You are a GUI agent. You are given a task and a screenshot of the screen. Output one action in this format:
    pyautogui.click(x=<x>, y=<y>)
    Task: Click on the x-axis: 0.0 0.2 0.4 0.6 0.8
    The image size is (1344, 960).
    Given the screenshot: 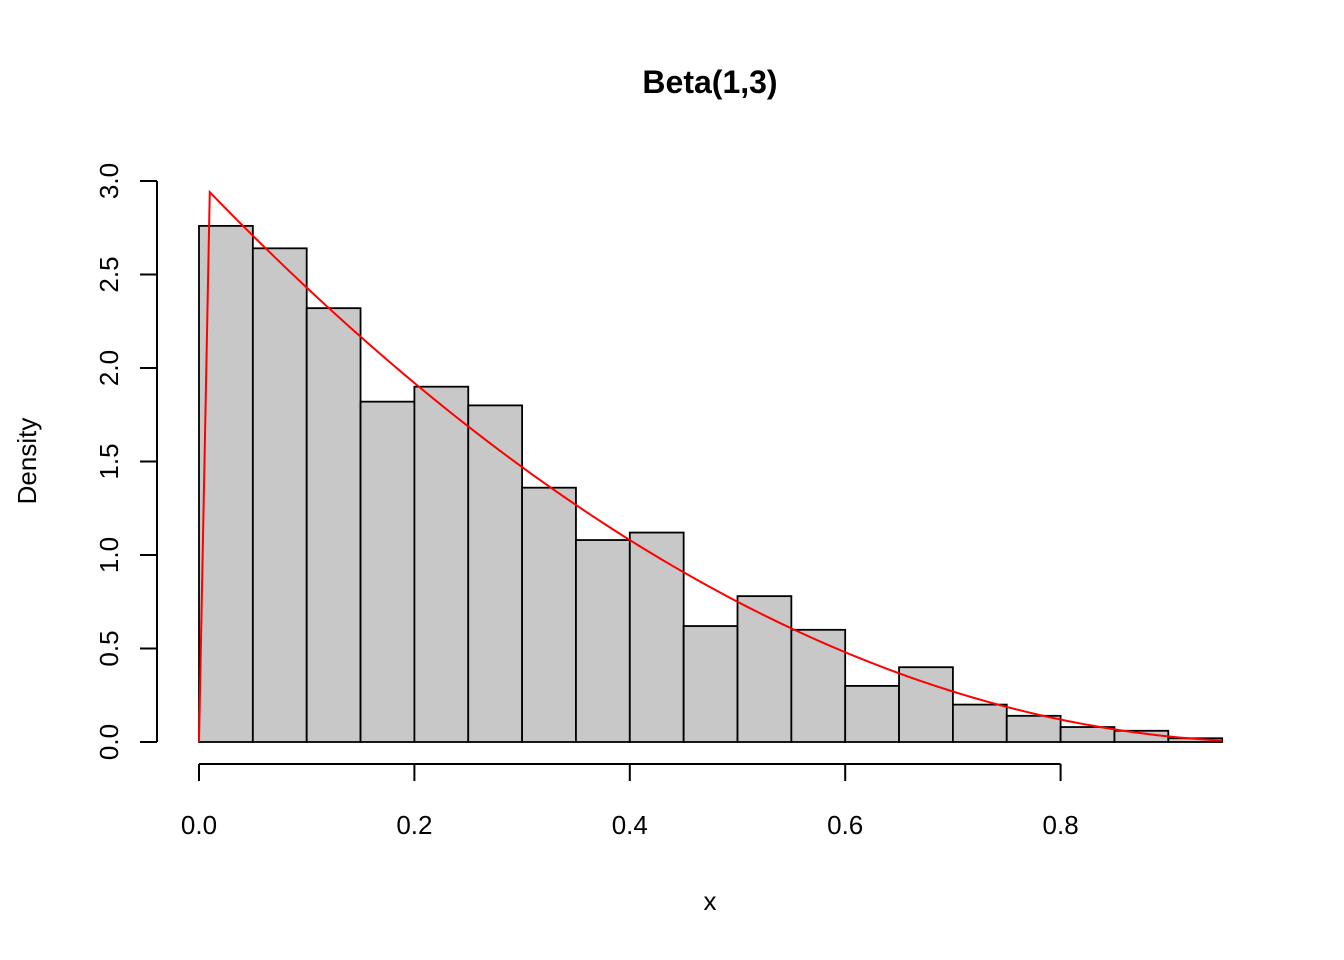 What is the action you would take?
    pyautogui.click(x=630, y=801)
    